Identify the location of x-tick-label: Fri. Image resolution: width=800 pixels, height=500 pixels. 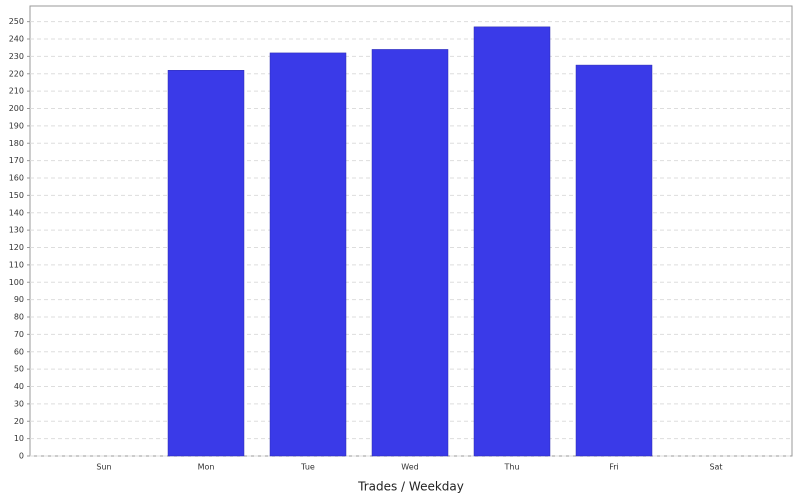
(614, 467).